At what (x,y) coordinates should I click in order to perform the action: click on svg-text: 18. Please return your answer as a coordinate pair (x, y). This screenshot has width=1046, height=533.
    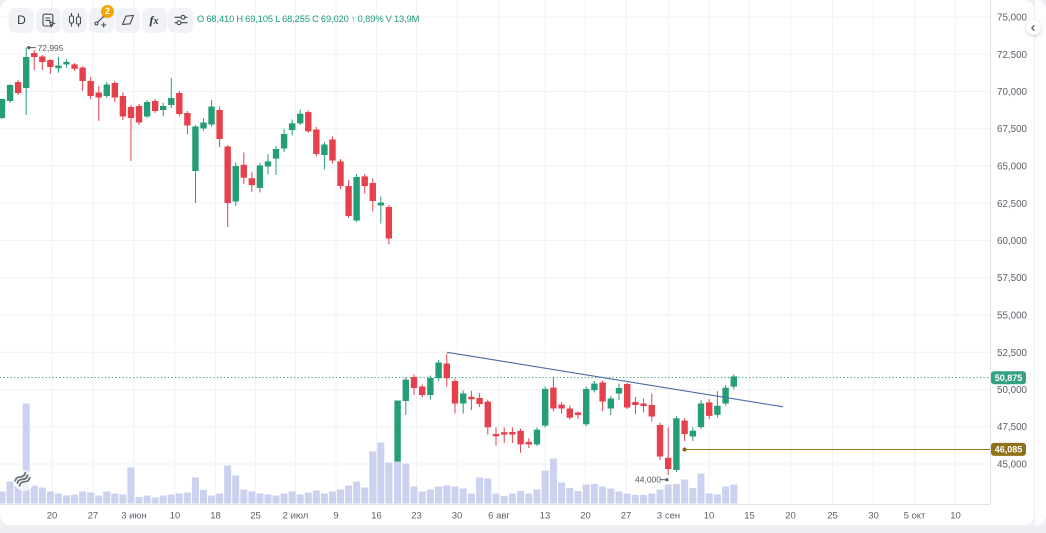
    Looking at the image, I should click on (215, 516).